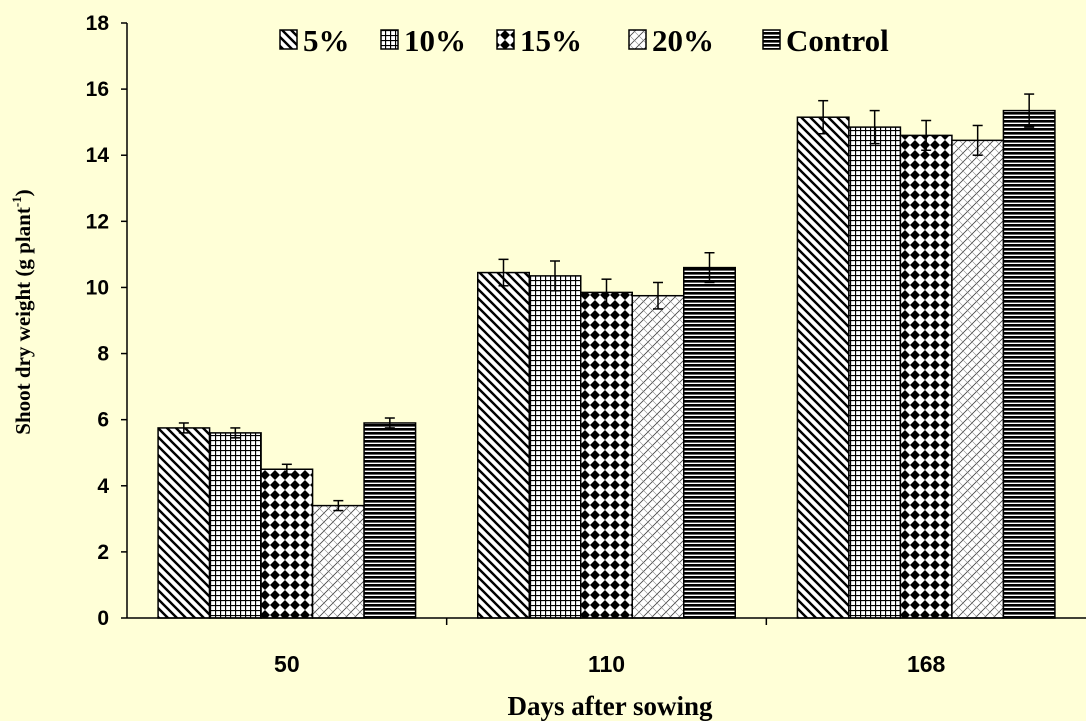 This screenshot has width=1086, height=721. Describe the element at coordinates (606, 647) in the screenshot. I see `x-axis: 50 110 168` at that location.